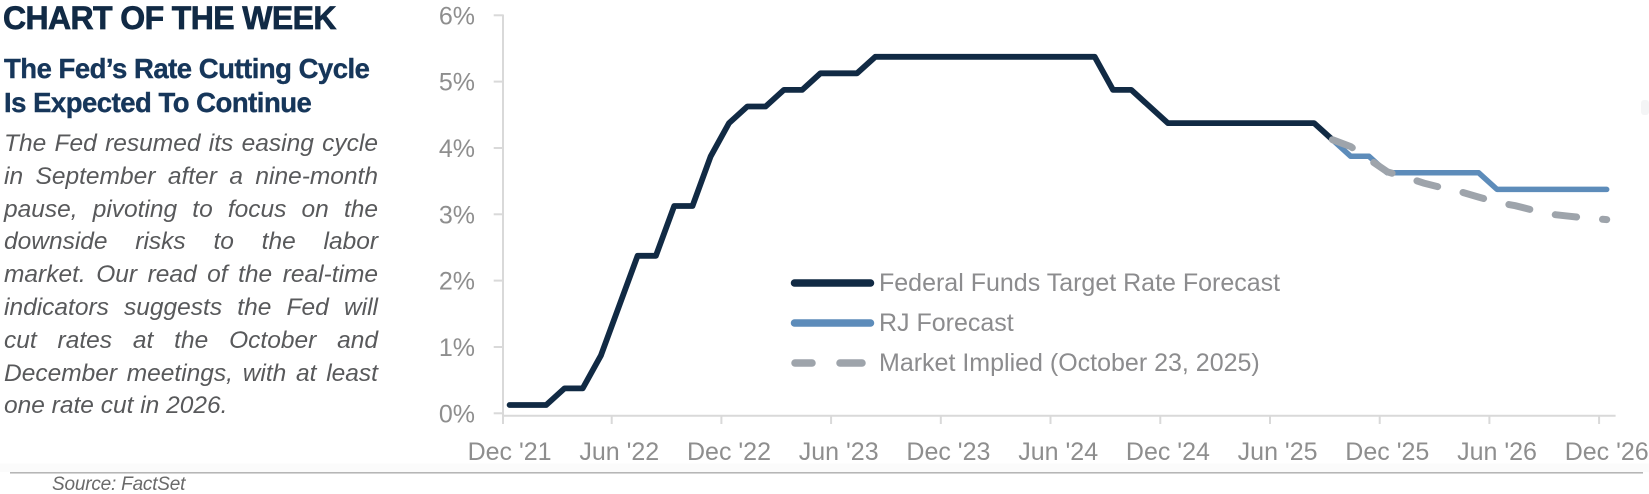 The width and height of the screenshot is (1649, 494). I want to click on svg-text: 3%, so click(457, 215).